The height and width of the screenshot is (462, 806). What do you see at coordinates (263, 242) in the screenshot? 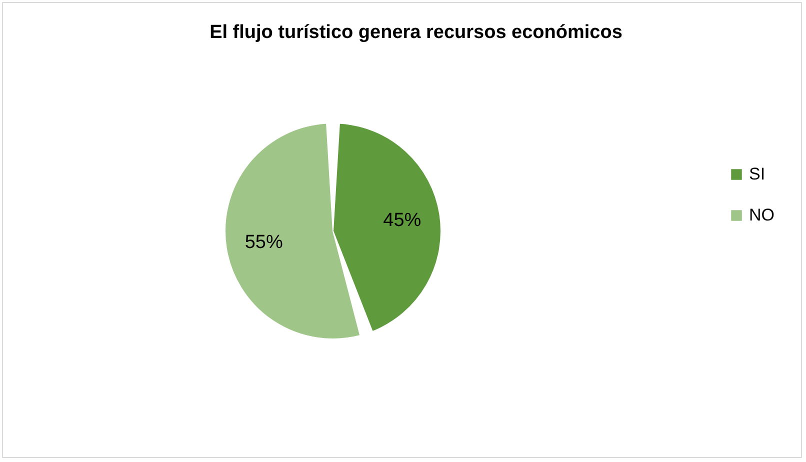
I see `data-label: 55%` at bounding box center [263, 242].